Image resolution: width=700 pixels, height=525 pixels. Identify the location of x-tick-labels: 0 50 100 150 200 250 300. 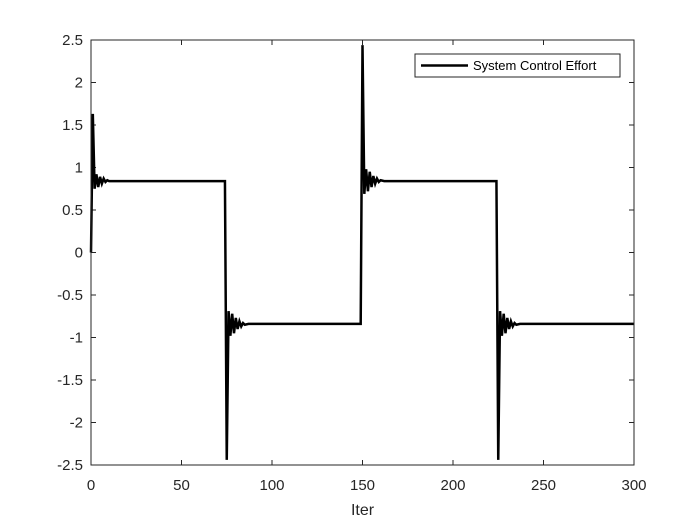
(367, 485).